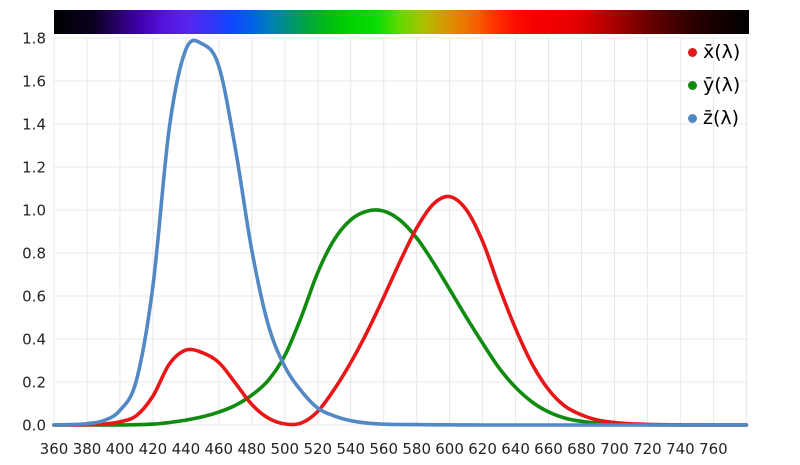 The width and height of the screenshot is (800, 465). Describe the element at coordinates (87, 449) in the screenshot. I see `x-tick-label: 380` at that location.